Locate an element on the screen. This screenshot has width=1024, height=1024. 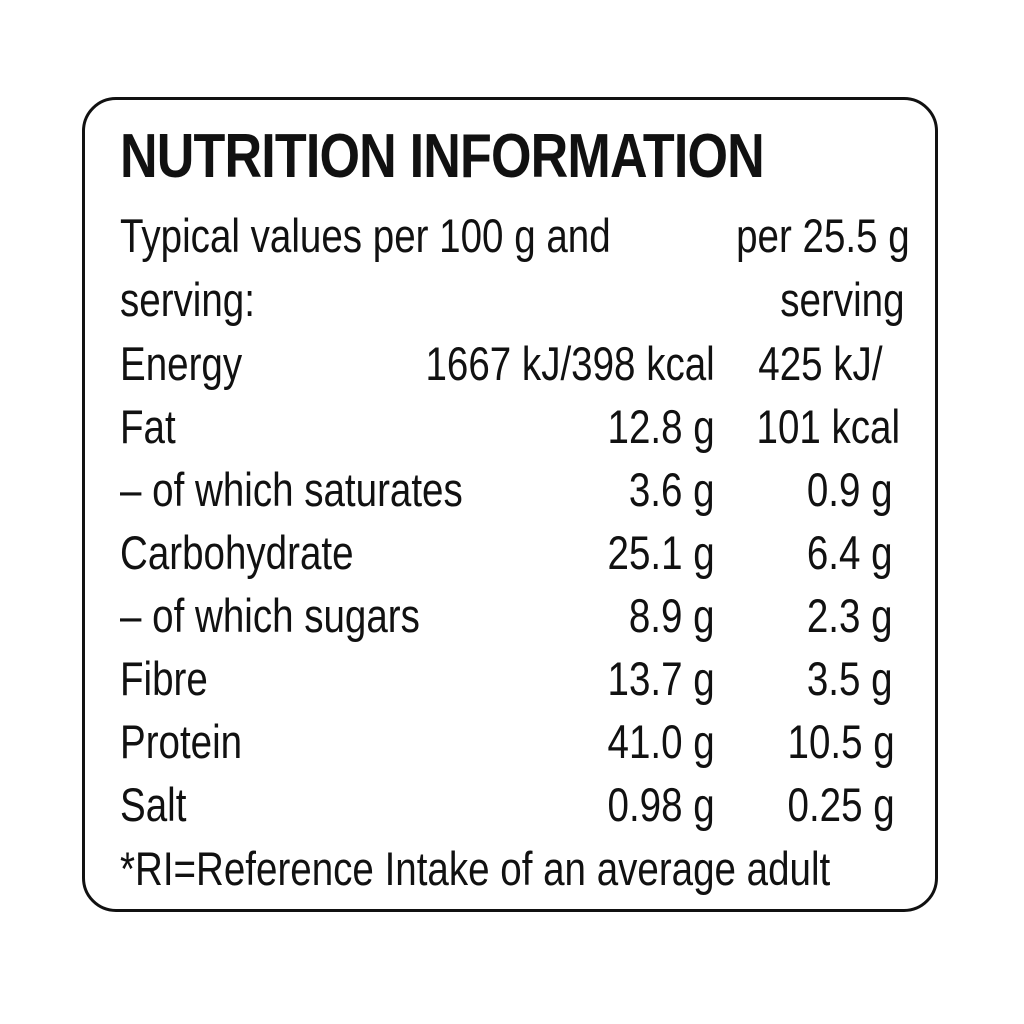
row-energy-per-100g: 1667 kJ/398 kcal is located at coordinates (570, 363).